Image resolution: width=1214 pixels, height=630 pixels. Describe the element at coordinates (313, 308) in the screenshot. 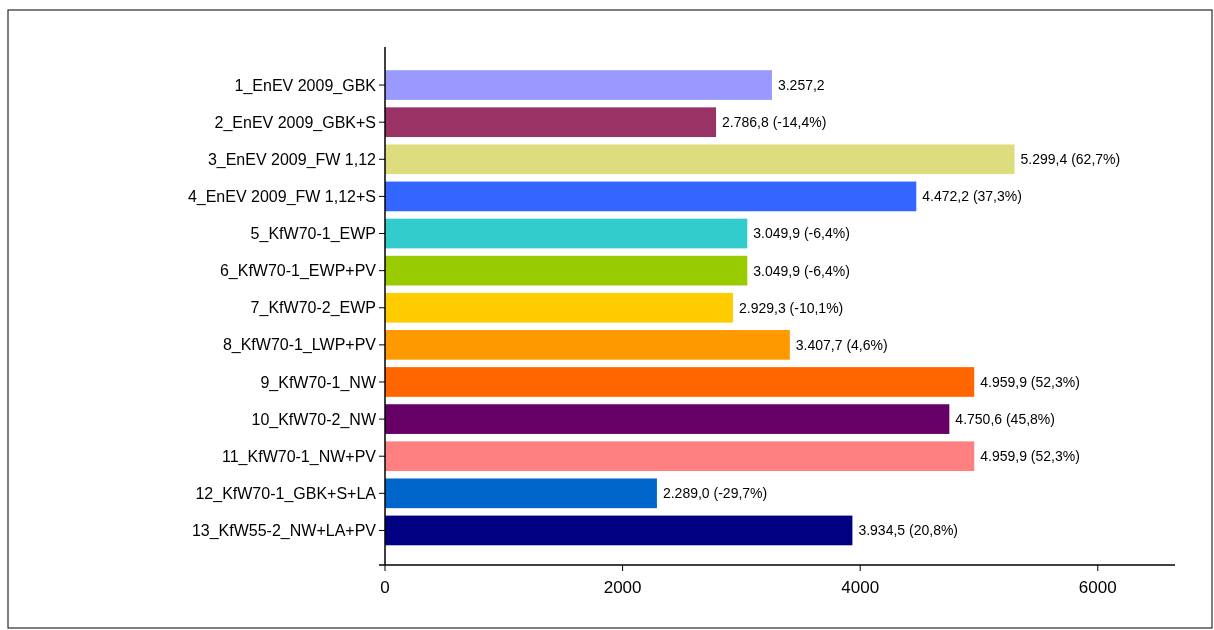

I see `y-tick-label: 7_KfW70-2_EWP` at that location.